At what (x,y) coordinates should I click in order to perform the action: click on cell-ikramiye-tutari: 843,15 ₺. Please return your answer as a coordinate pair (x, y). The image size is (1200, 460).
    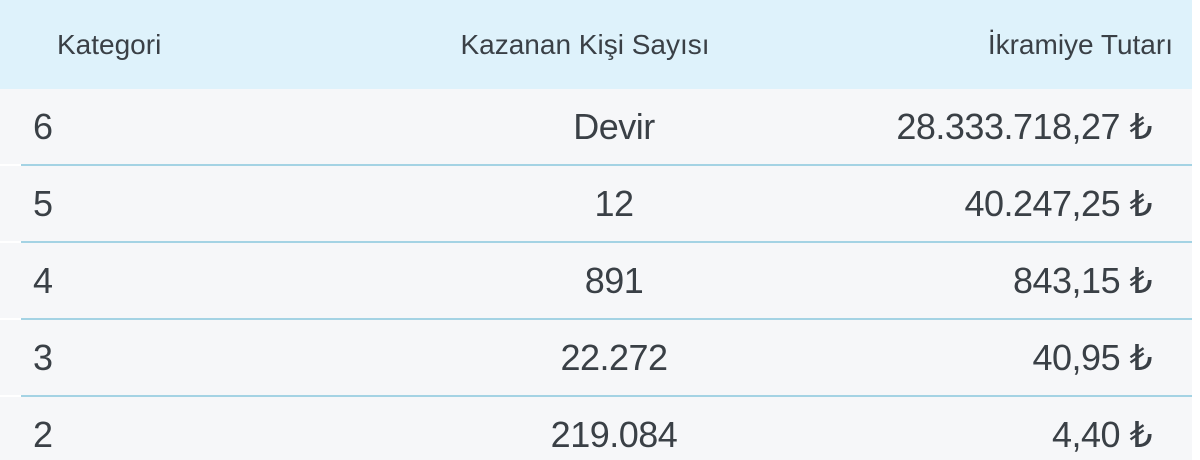
    Looking at the image, I should click on (1082, 280).